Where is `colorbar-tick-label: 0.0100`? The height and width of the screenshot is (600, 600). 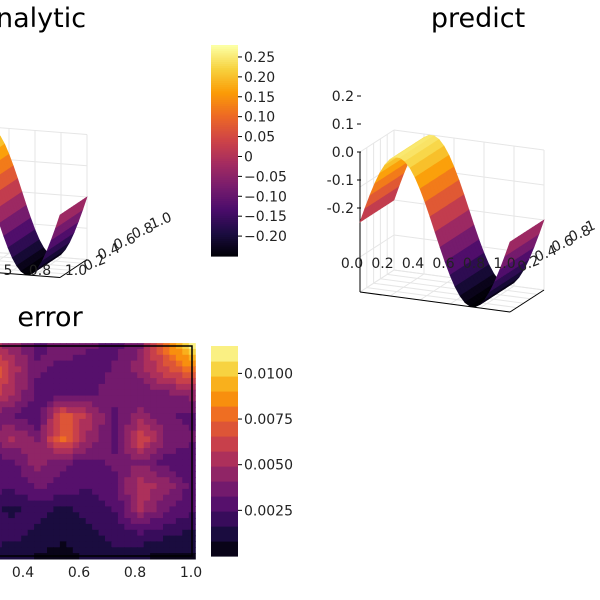
colorbar-tick-label: 0.0100 is located at coordinates (268, 374).